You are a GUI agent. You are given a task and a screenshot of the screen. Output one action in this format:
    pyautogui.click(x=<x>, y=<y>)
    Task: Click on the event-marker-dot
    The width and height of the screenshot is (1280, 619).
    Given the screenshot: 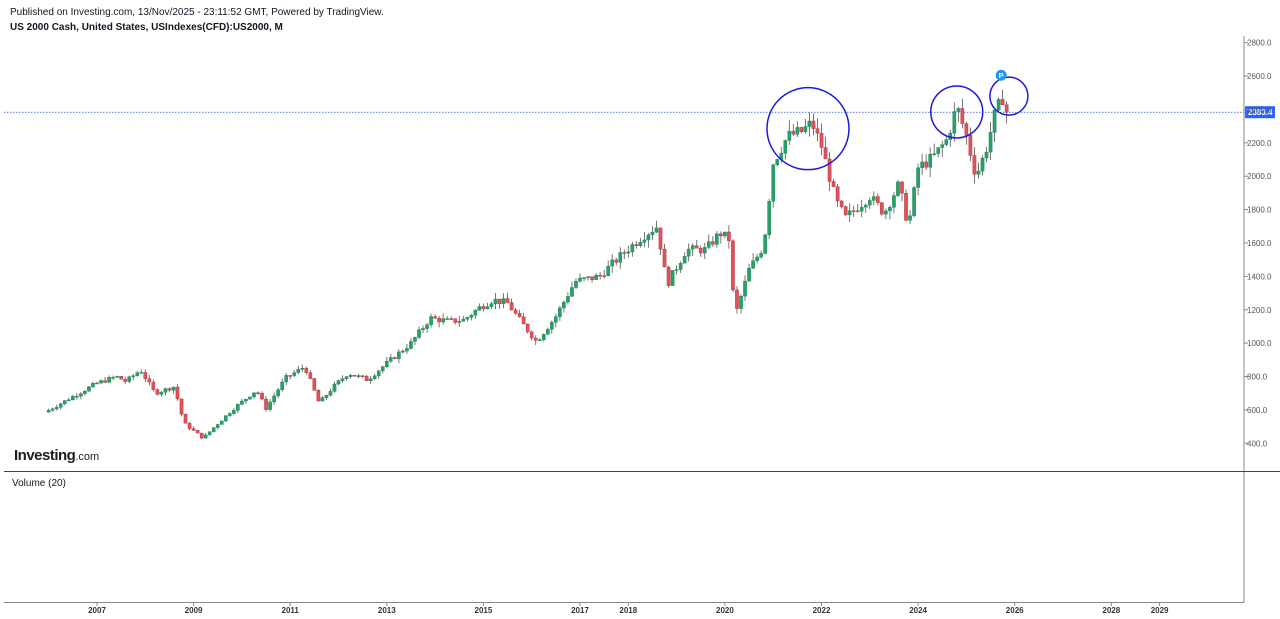 What is the action you would take?
    pyautogui.click(x=1001, y=75)
    